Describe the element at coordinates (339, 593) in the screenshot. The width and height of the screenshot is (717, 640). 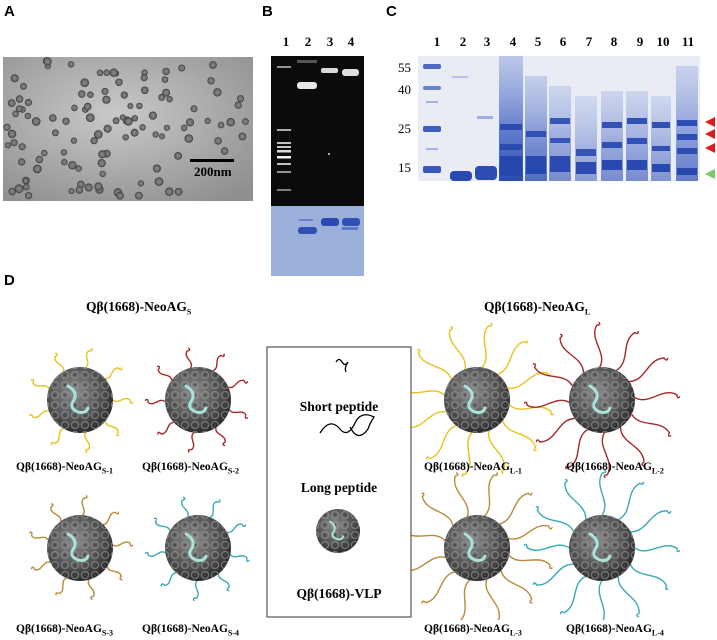
I see `legend-vlp-label: Qβ(1668)-VLP` at that location.